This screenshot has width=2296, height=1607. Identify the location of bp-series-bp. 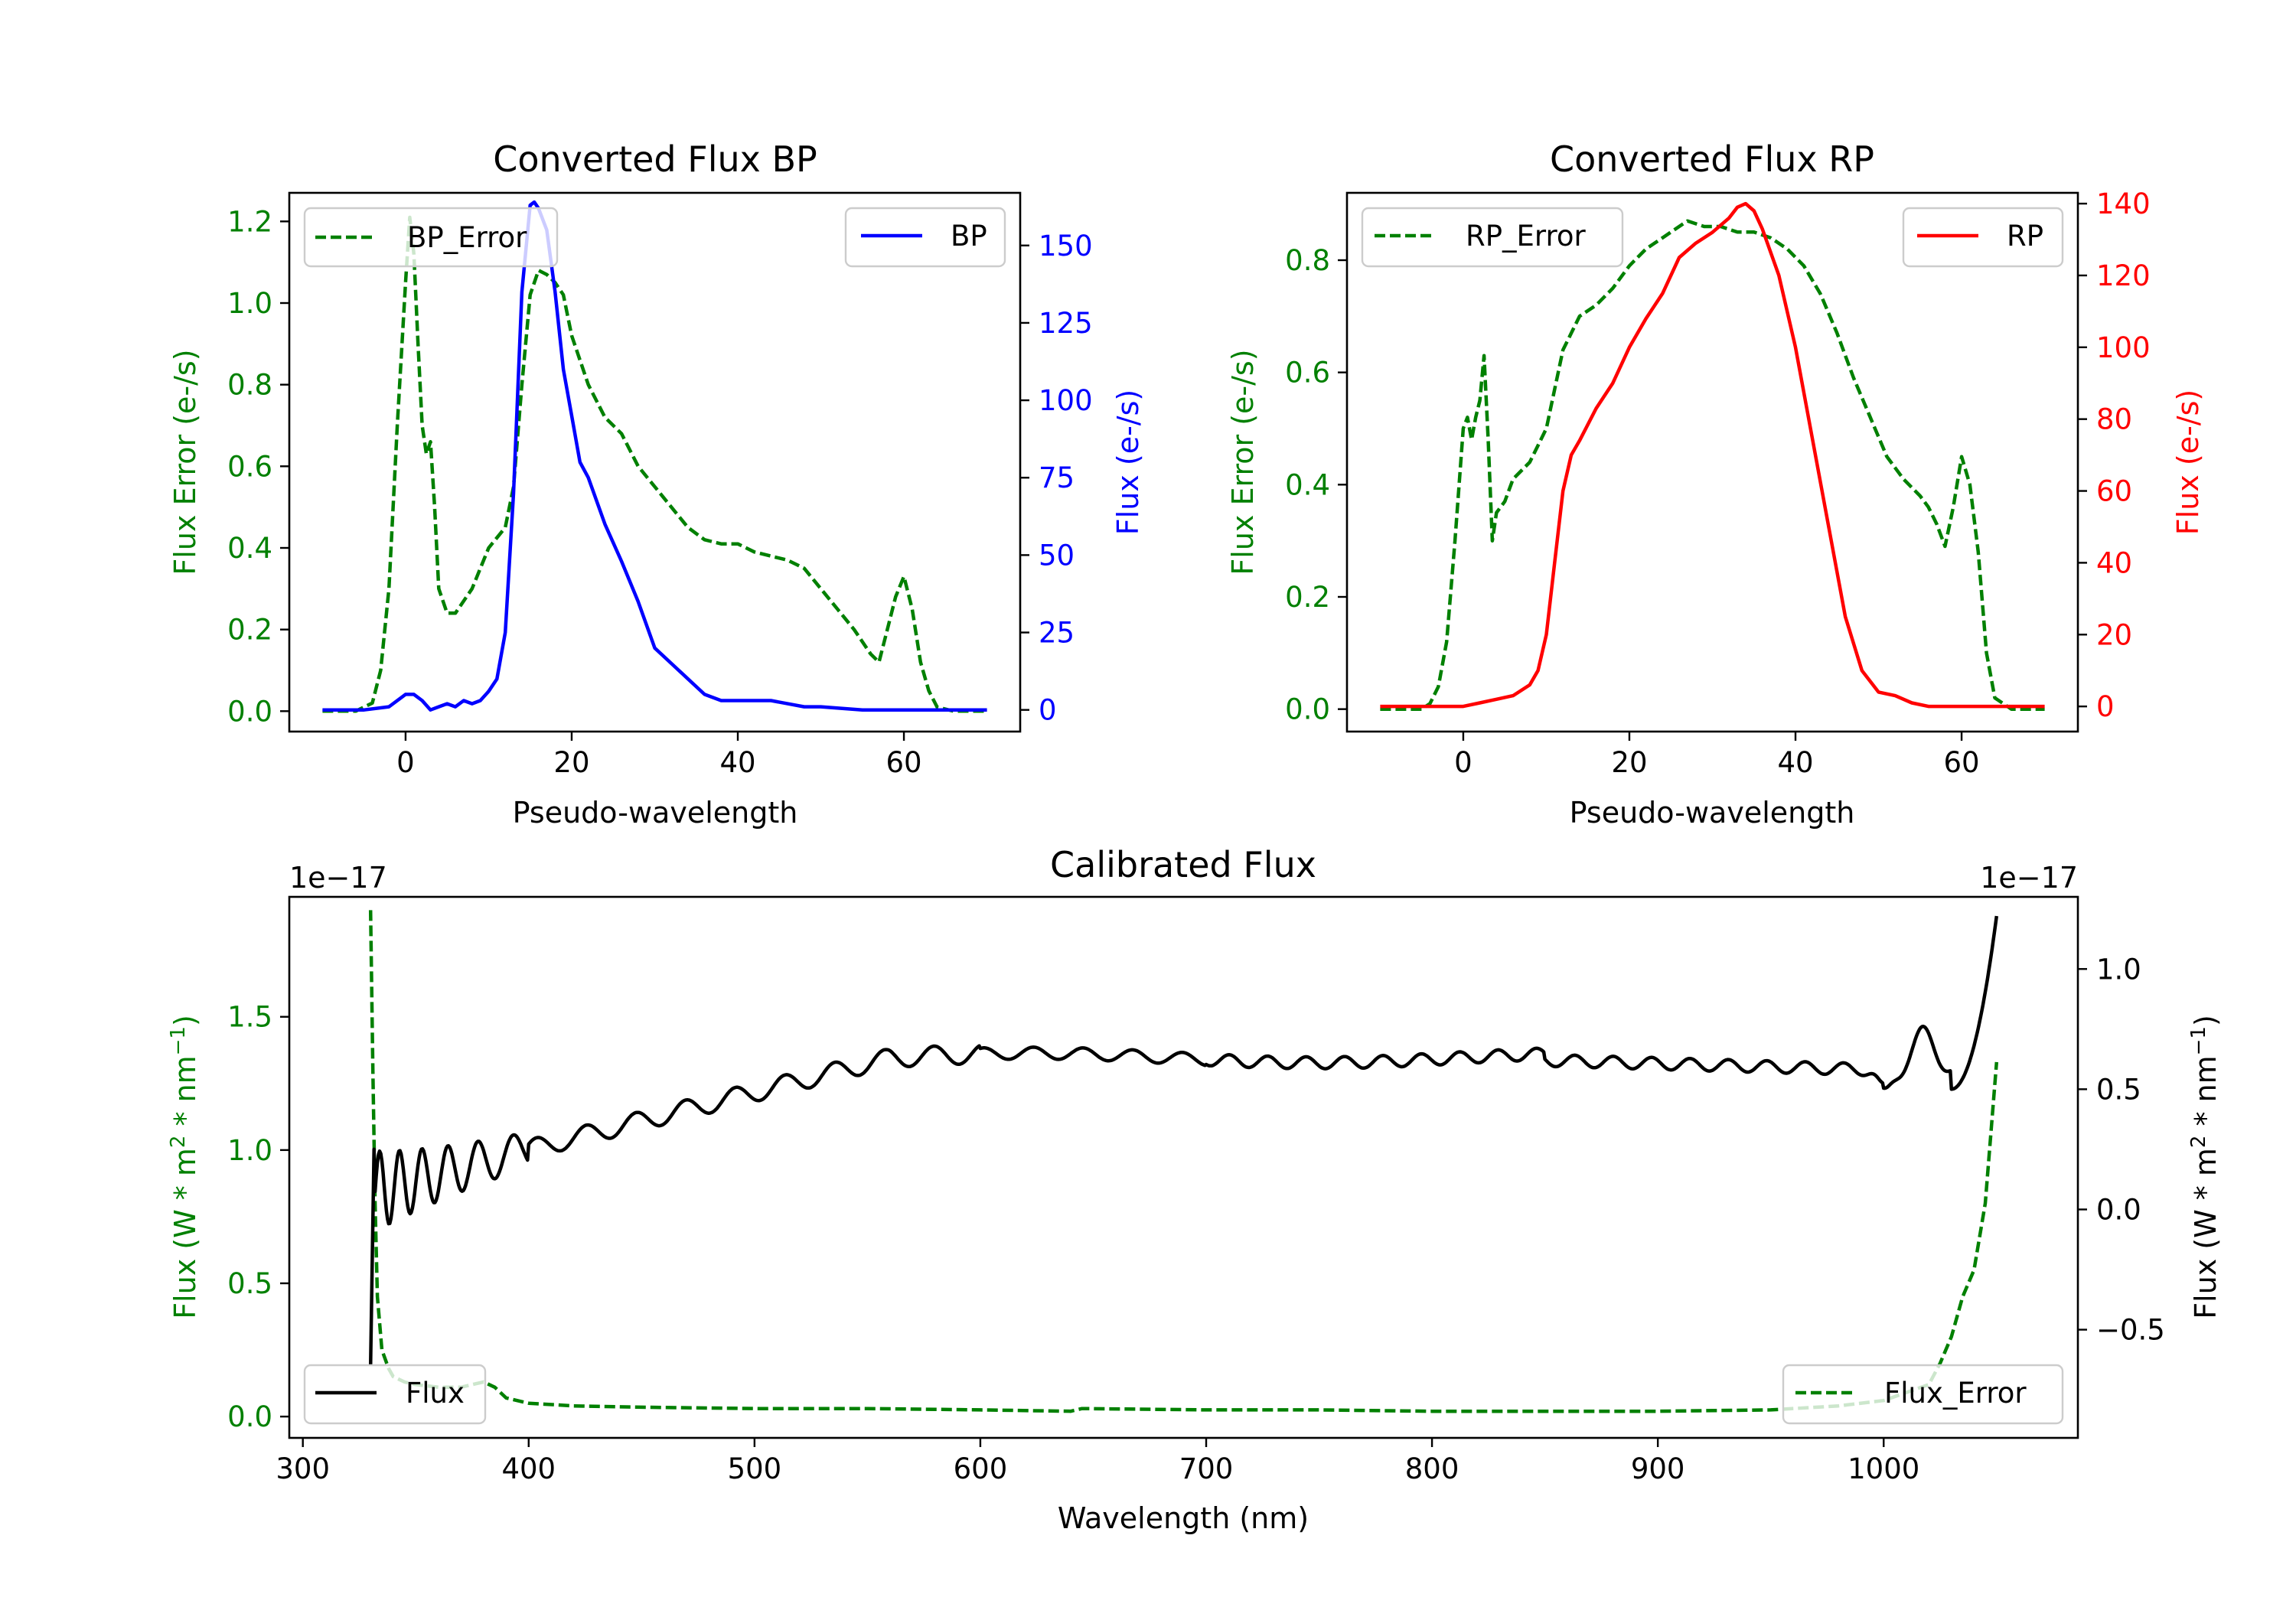
(654, 456).